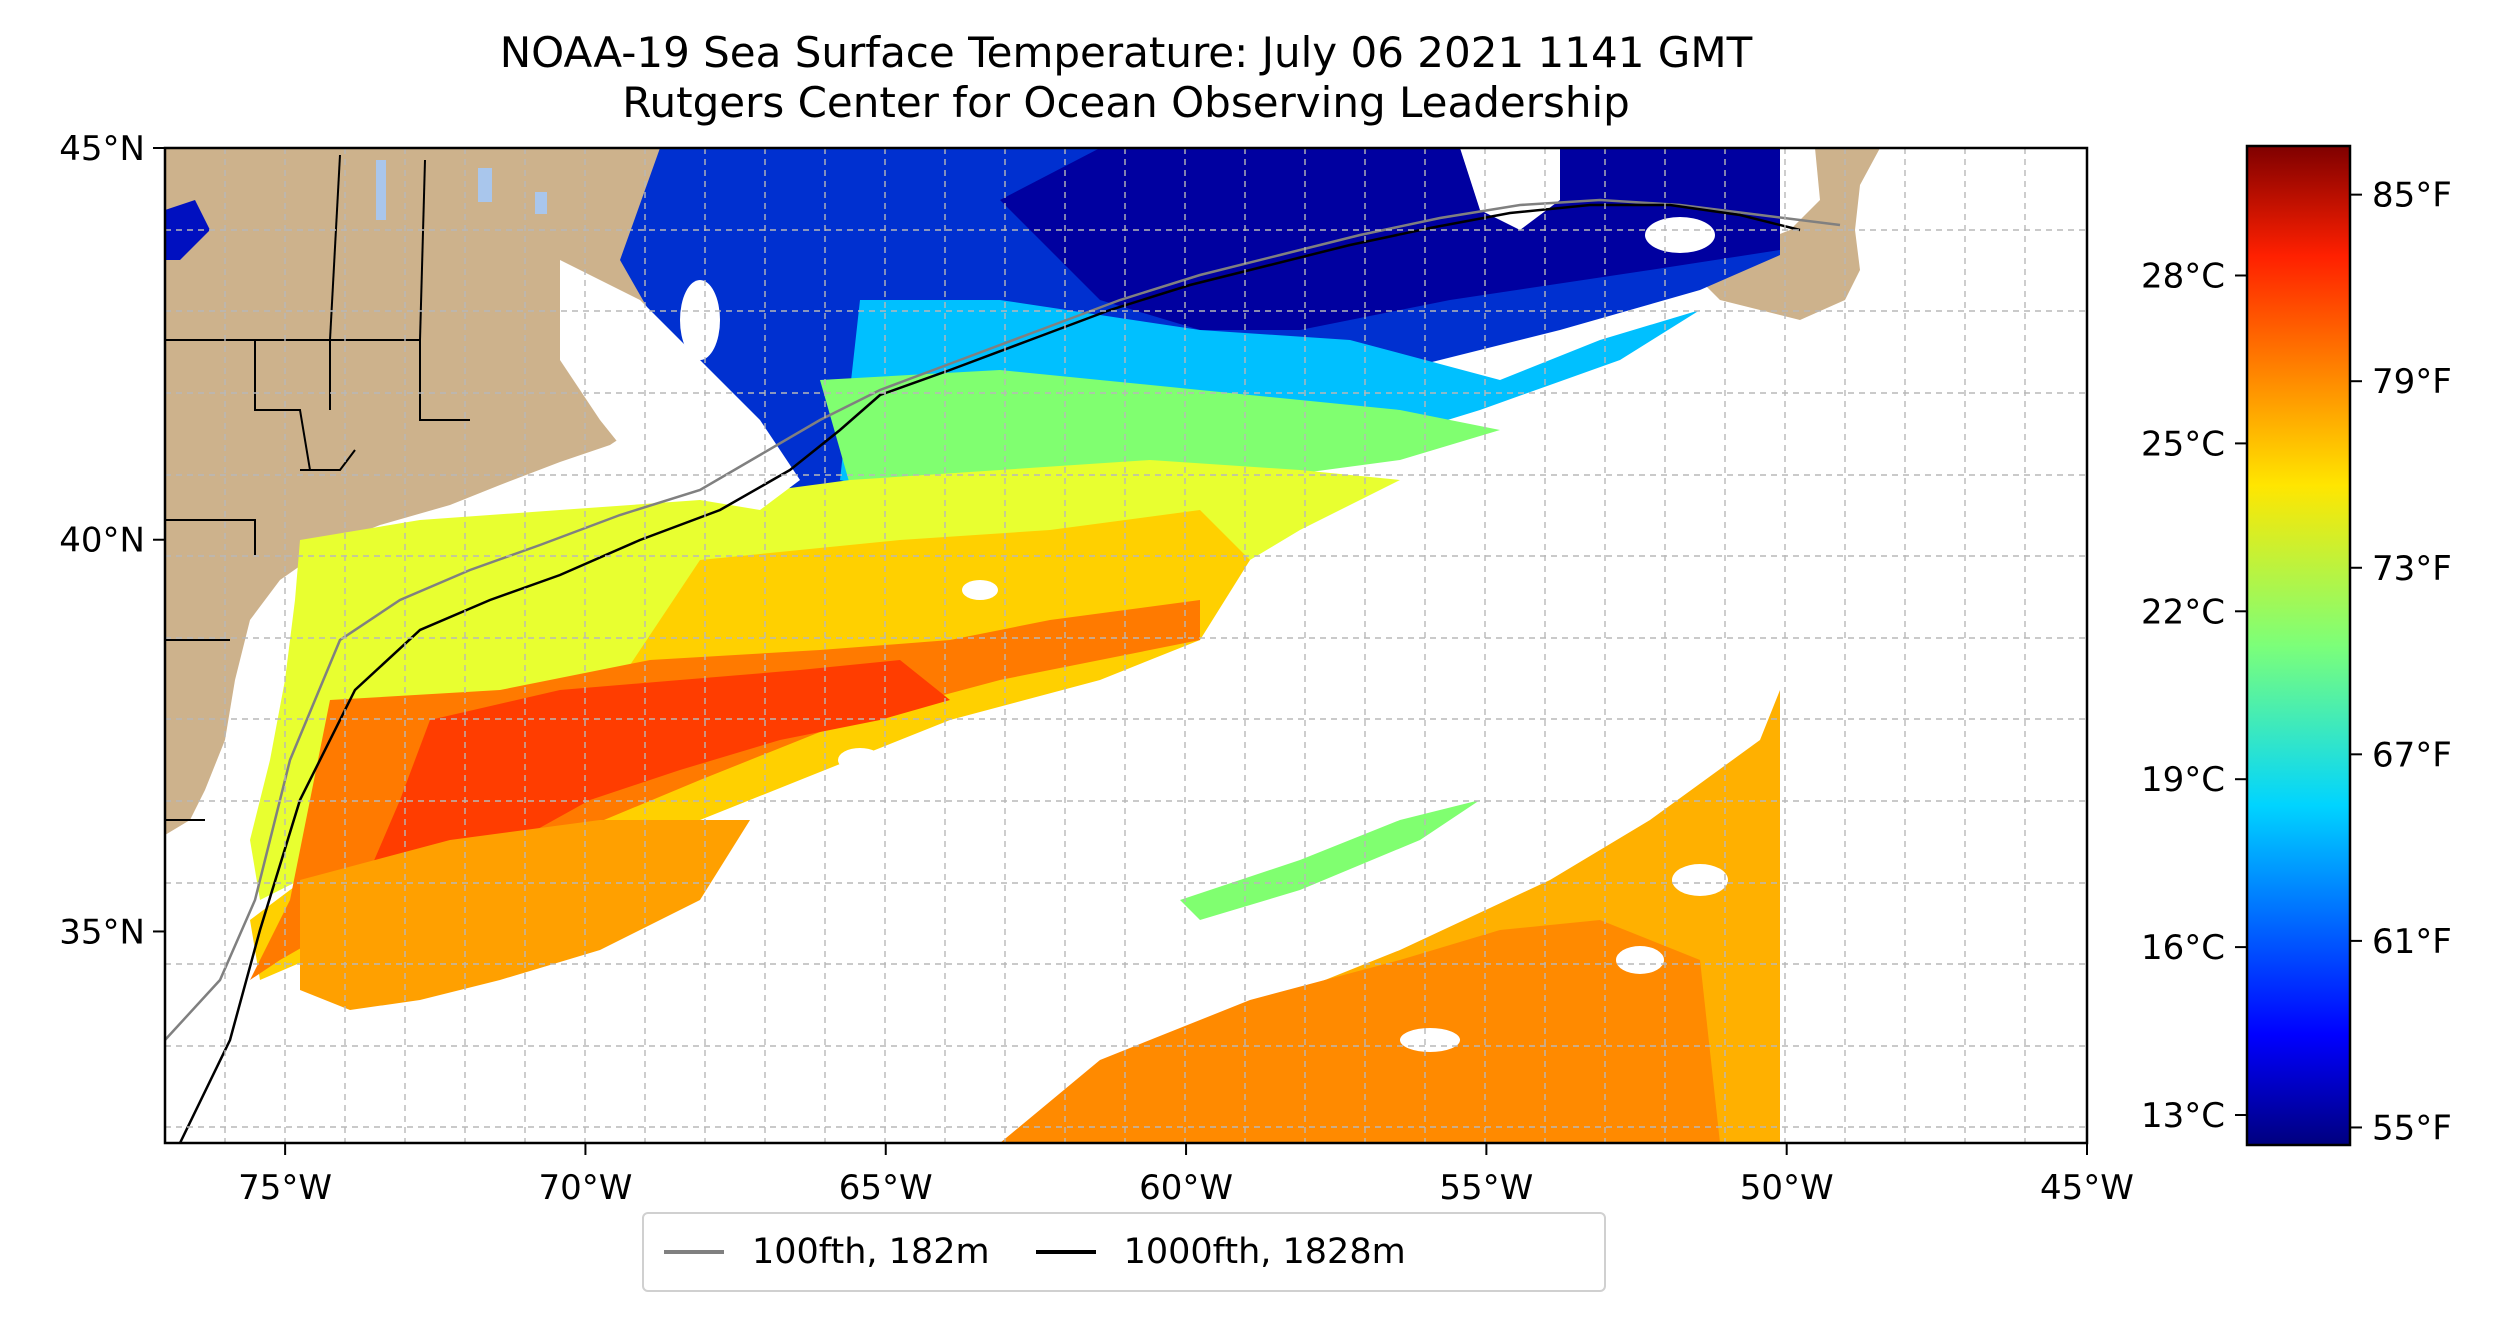 The width and height of the screenshot is (2502, 1318). Describe the element at coordinates (2183, 1116) in the screenshot. I see `colorbar-c-label: 13°C` at that location.